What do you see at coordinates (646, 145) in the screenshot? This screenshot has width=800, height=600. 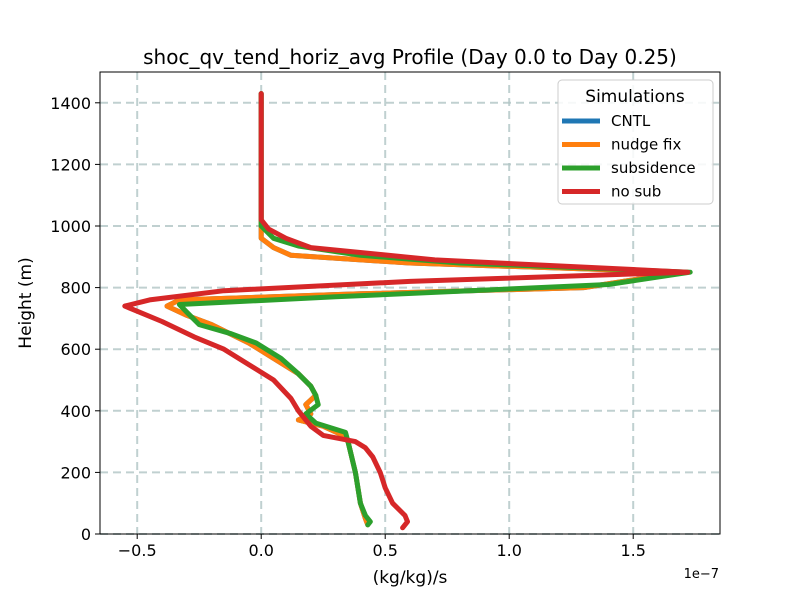 I see `legend-label: nudge fix` at bounding box center [646, 145].